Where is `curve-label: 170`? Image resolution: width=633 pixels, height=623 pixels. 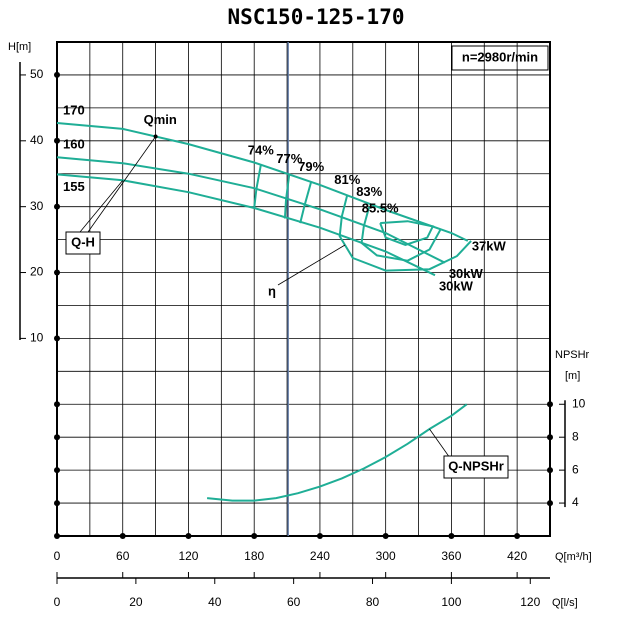 curve-label: 170 is located at coordinates (74, 109).